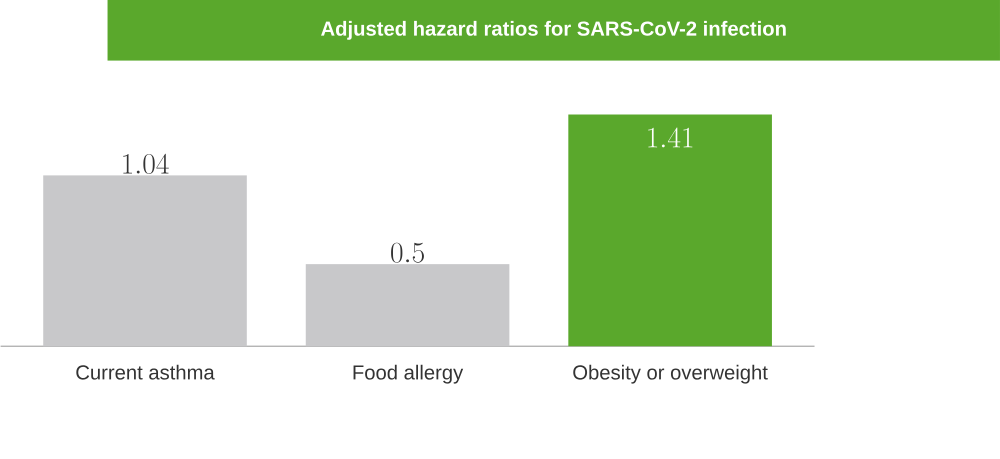 The width and height of the screenshot is (1000, 459). I want to click on x-tick-label: Food allergy, so click(409, 374).